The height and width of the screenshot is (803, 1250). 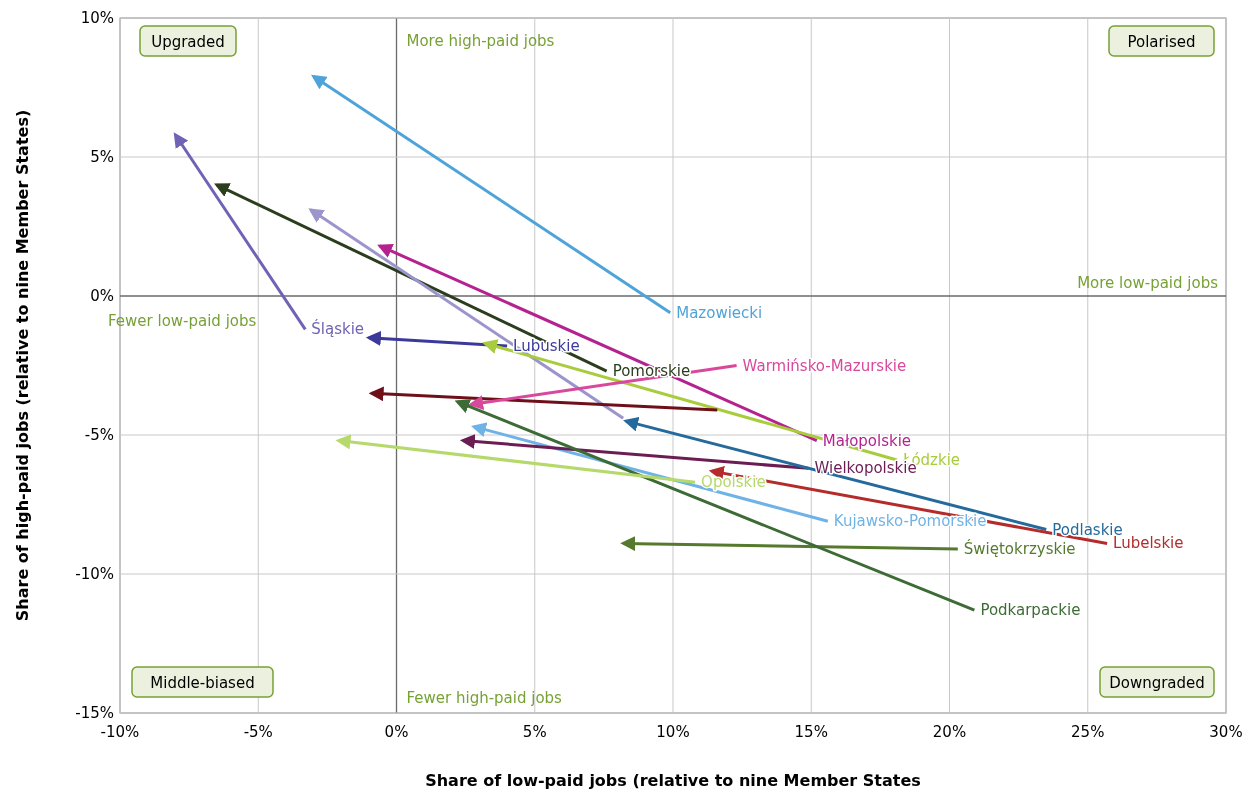 What do you see at coordinates (910, 521) in the screenshot?
I see `series-label: Kujawsko-Pomorskie` at bounding box center [910, 521].